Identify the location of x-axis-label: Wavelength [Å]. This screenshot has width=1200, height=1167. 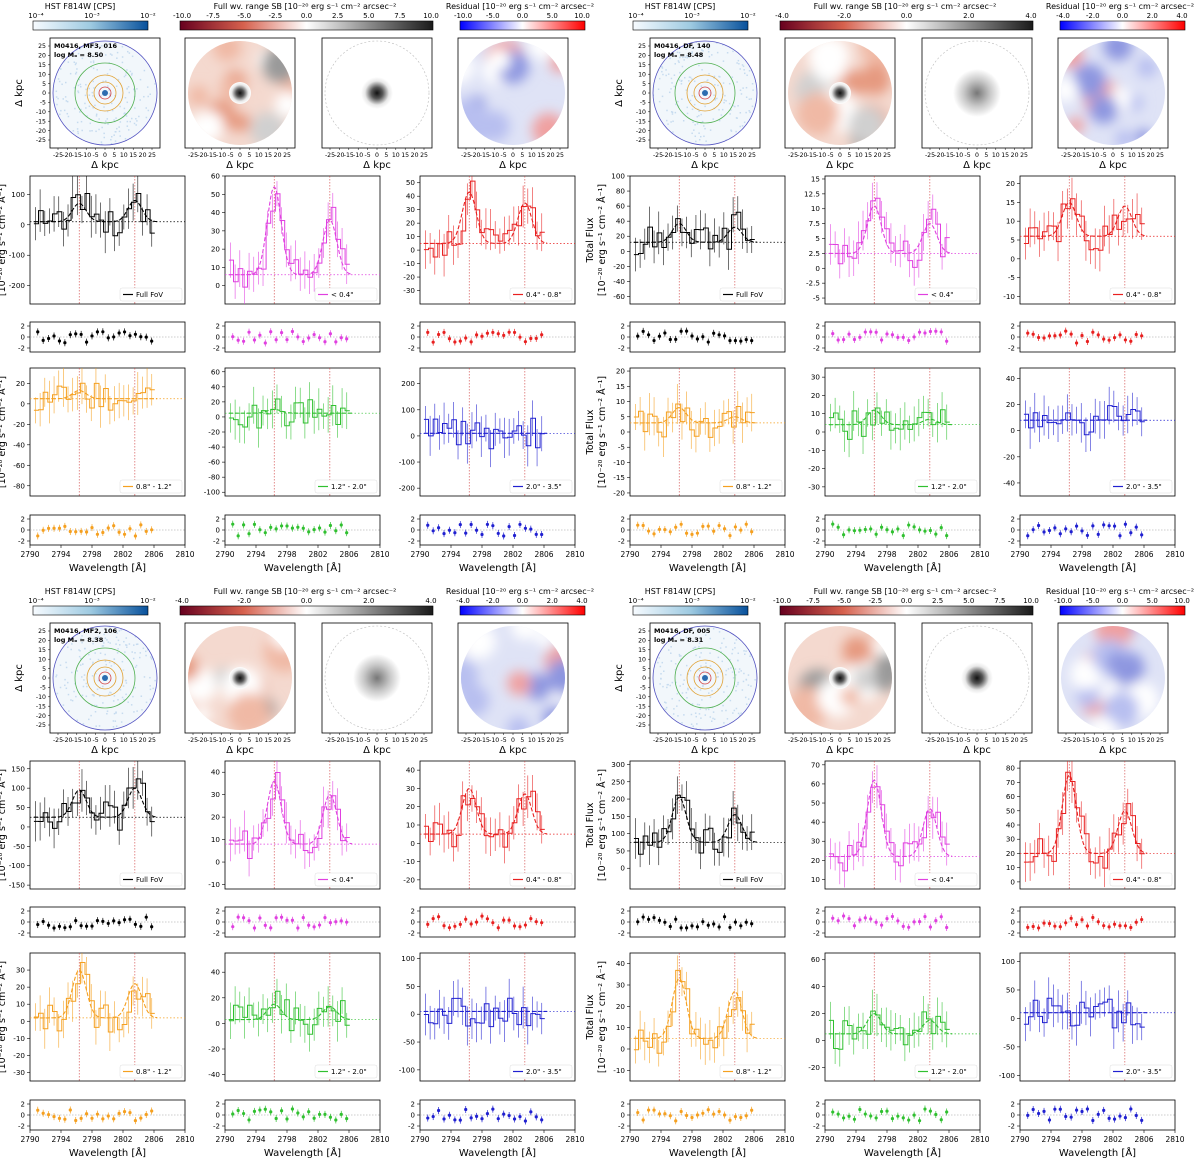
(707, 567).